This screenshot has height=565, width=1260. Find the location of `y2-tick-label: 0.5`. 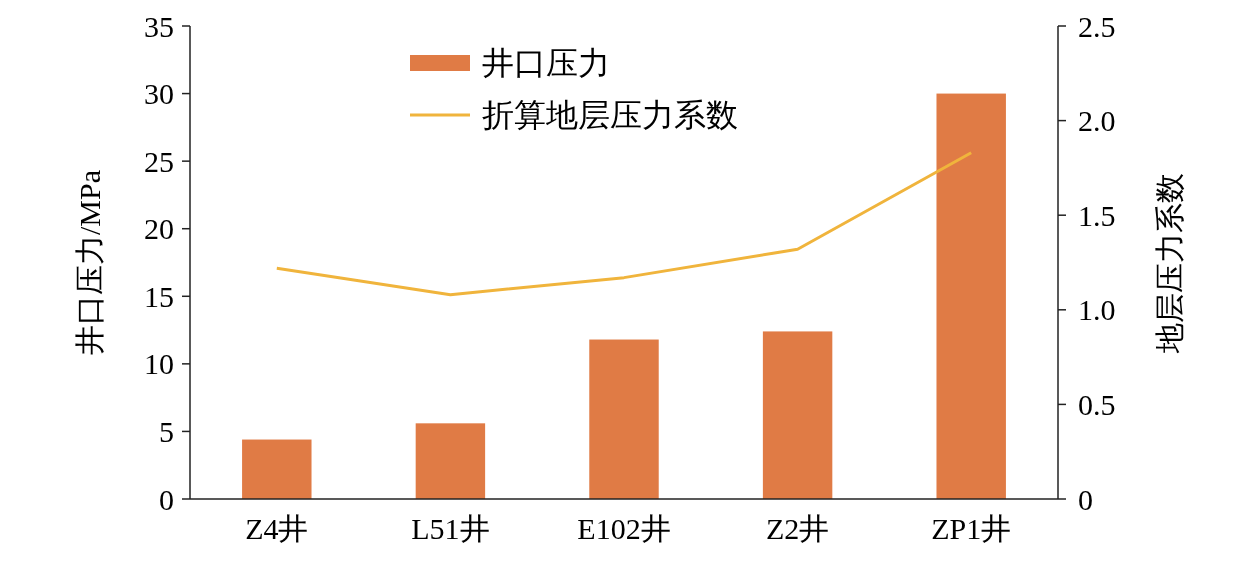

y2-tick-label: 0.5 is located at coordinates (1097, 404).